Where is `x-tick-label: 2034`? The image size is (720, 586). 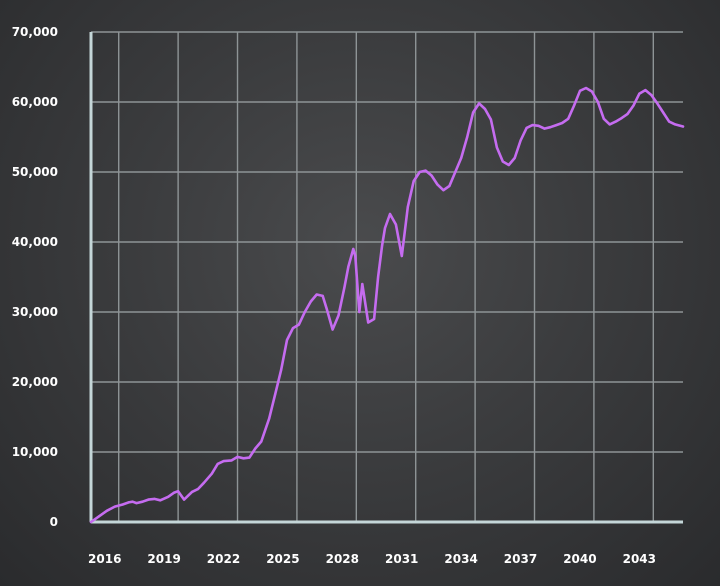 x-tick-label: 2034 is located at coordinates (460, 559).